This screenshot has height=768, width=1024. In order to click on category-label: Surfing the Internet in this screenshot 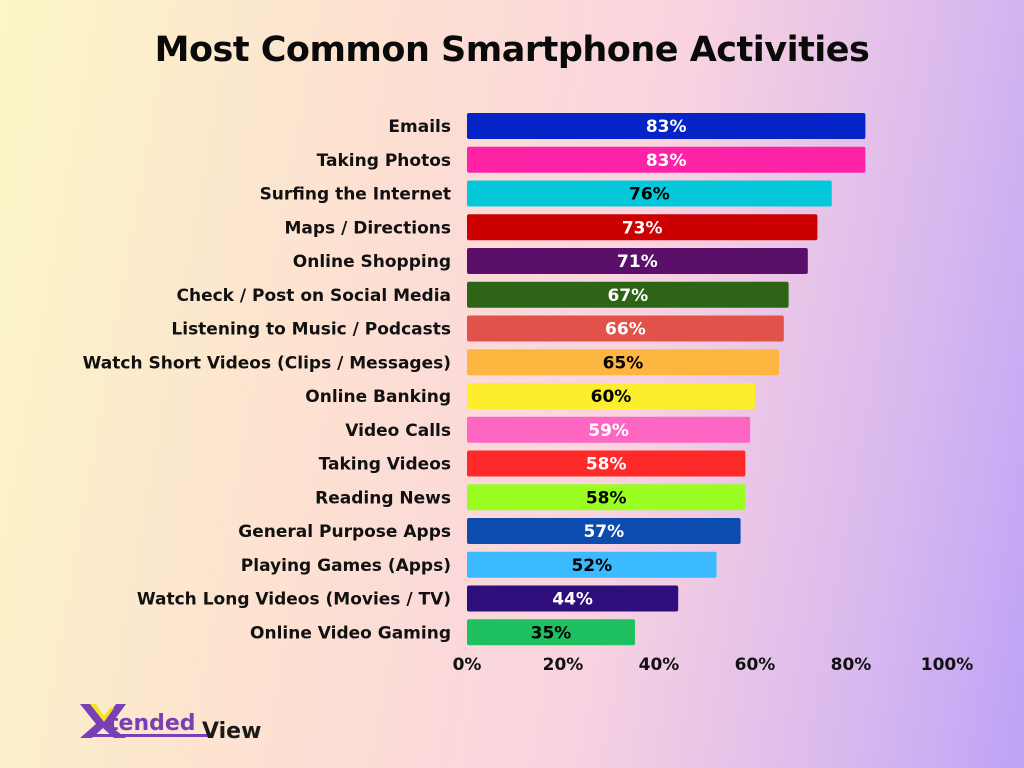, I will do `click(355, 195)`.